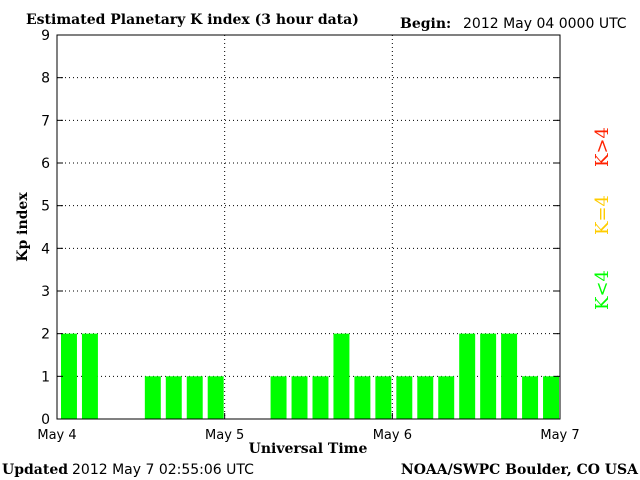 The width and height of the screenshot is (640, 480). Describe the element at coordinates (602, 290) in the screenshot. I see `legend-item: K<4` at that location.